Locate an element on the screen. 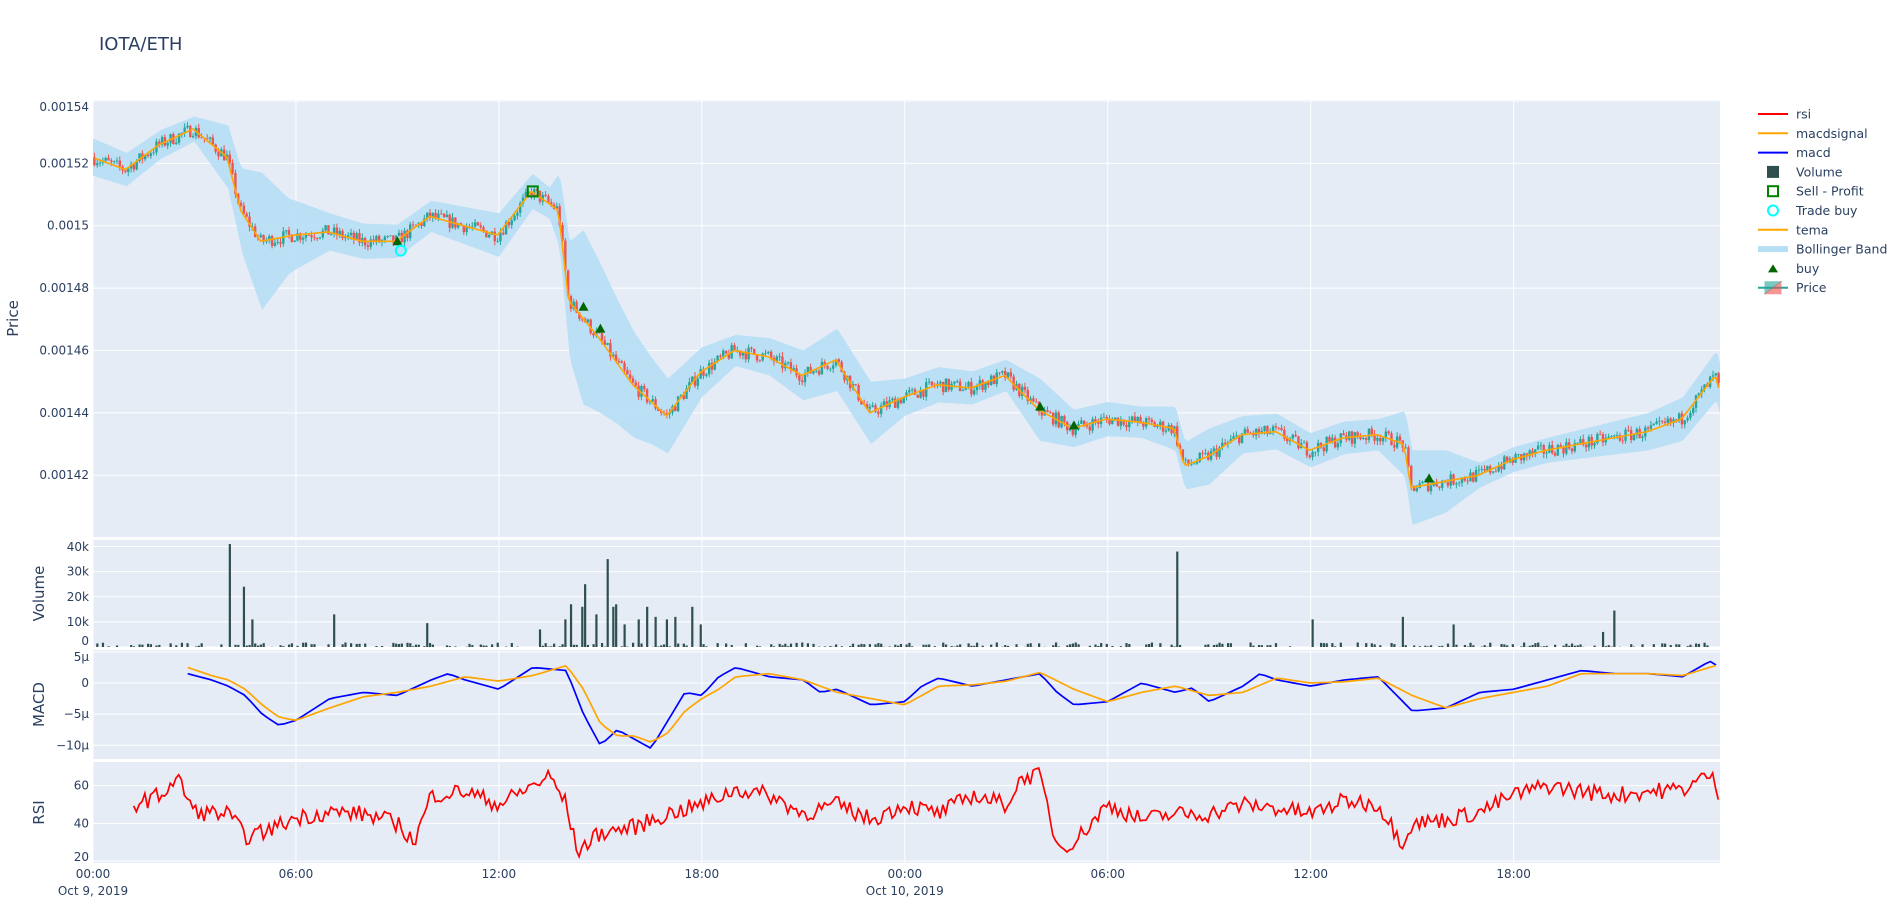 This screenshot has width=1890, height=907. legend-item-sell-profit: Sell - Profit is located at coordinates (1816, 191).